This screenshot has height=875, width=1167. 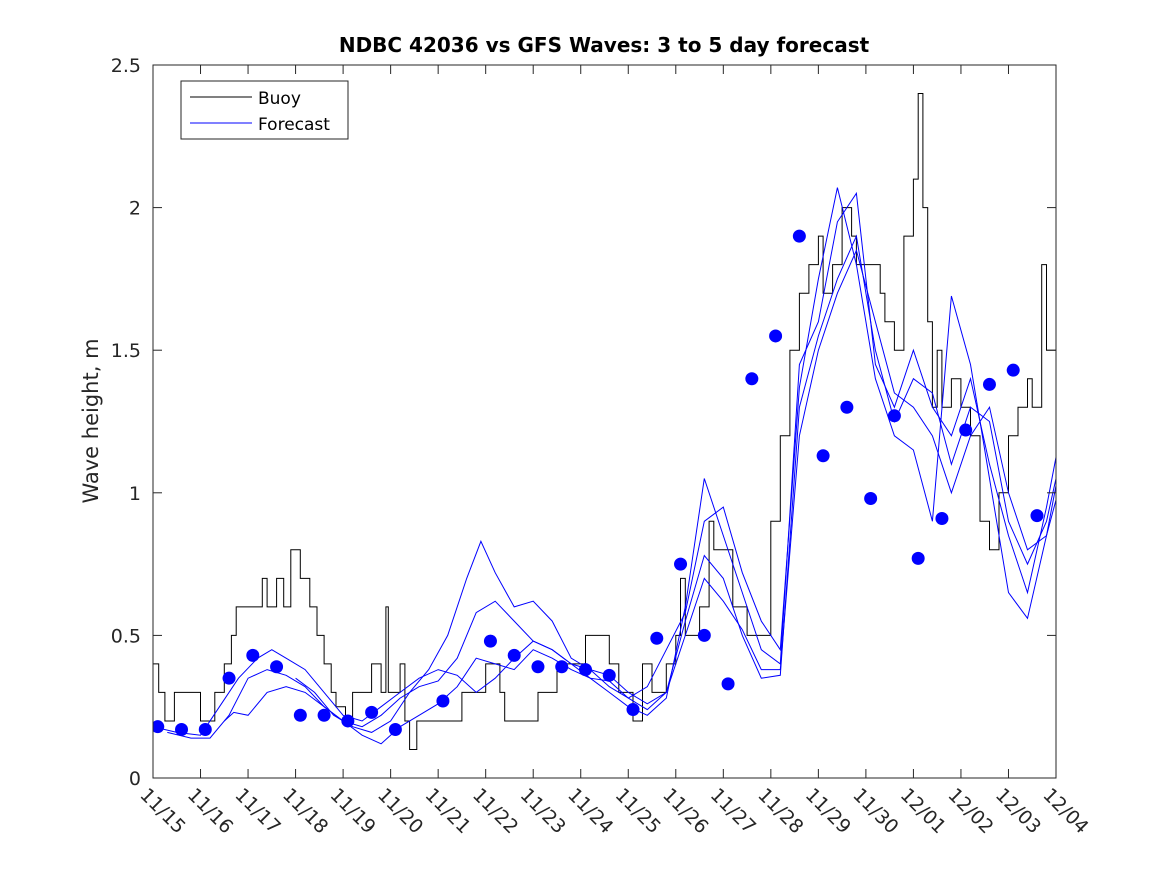 I want to click on legend-forecast-label: Forecast, so click(x=294, y=125).